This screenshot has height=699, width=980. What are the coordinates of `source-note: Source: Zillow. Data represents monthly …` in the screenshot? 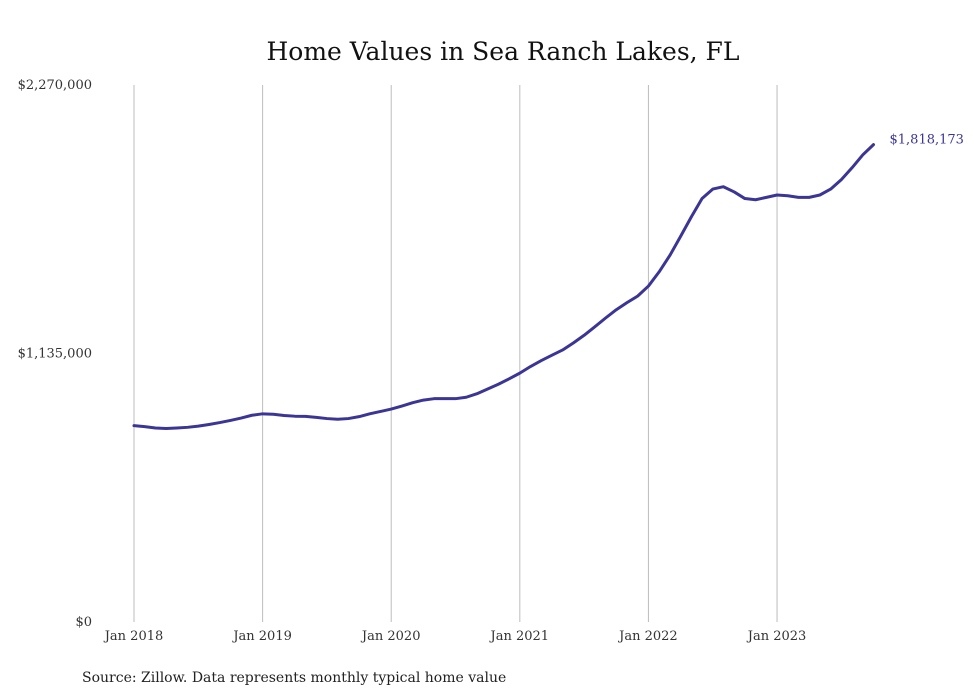 It's located at (294, 678).